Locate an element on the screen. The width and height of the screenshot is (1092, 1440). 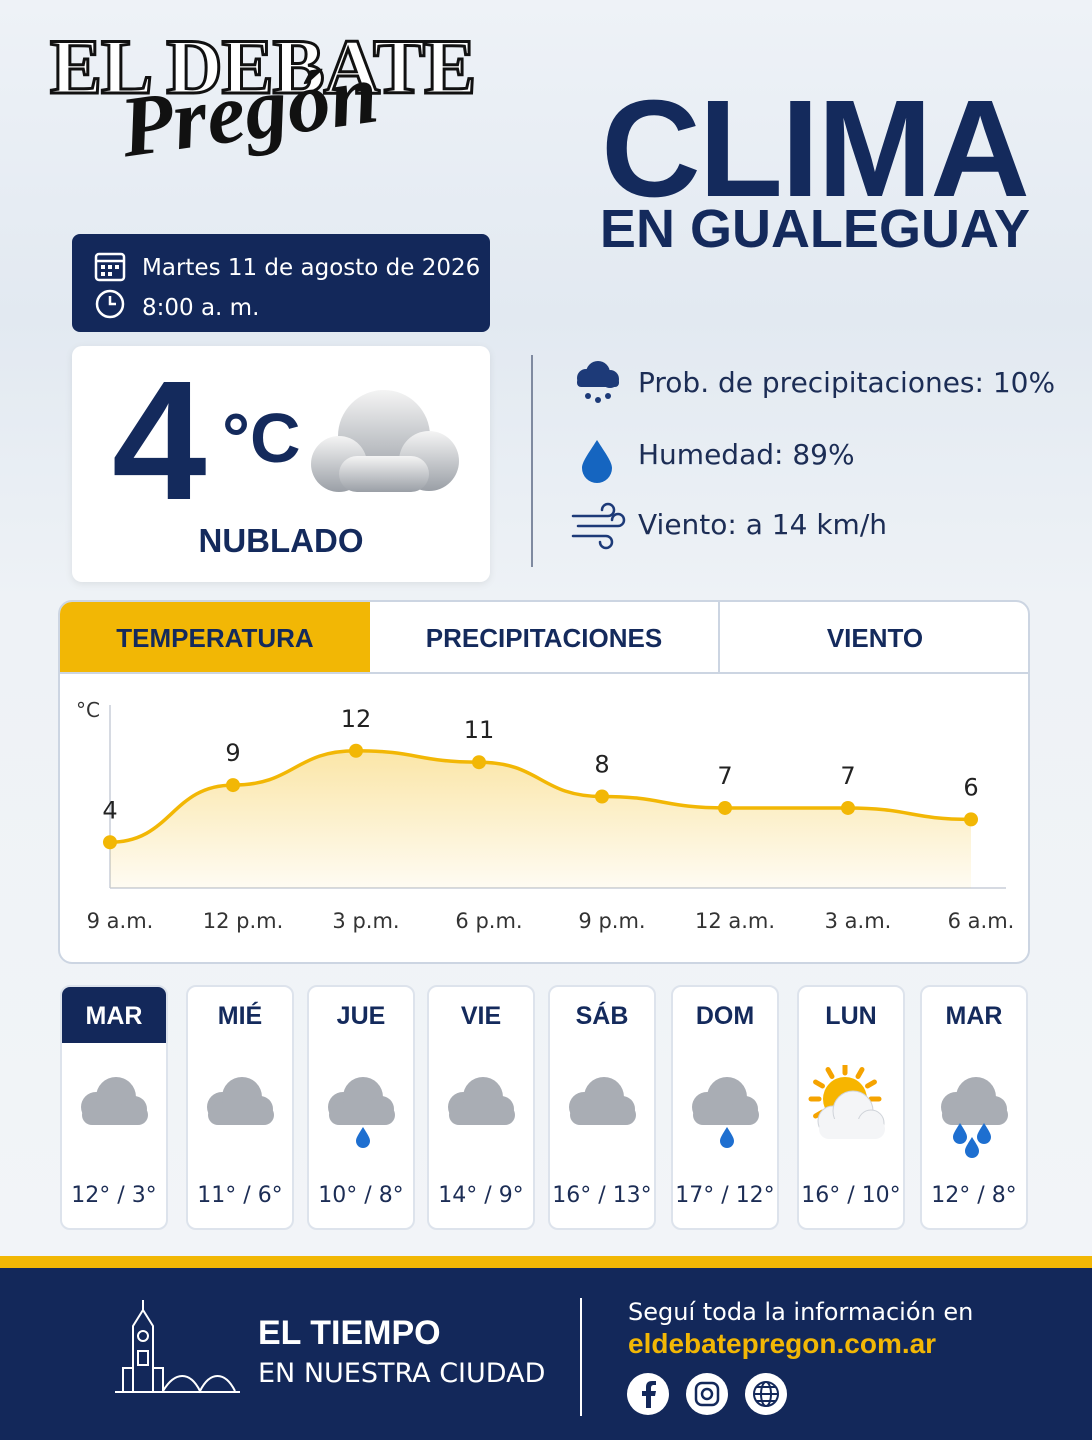
url: eldebatepregon.com.ar is located at coordinates (782, 1343).